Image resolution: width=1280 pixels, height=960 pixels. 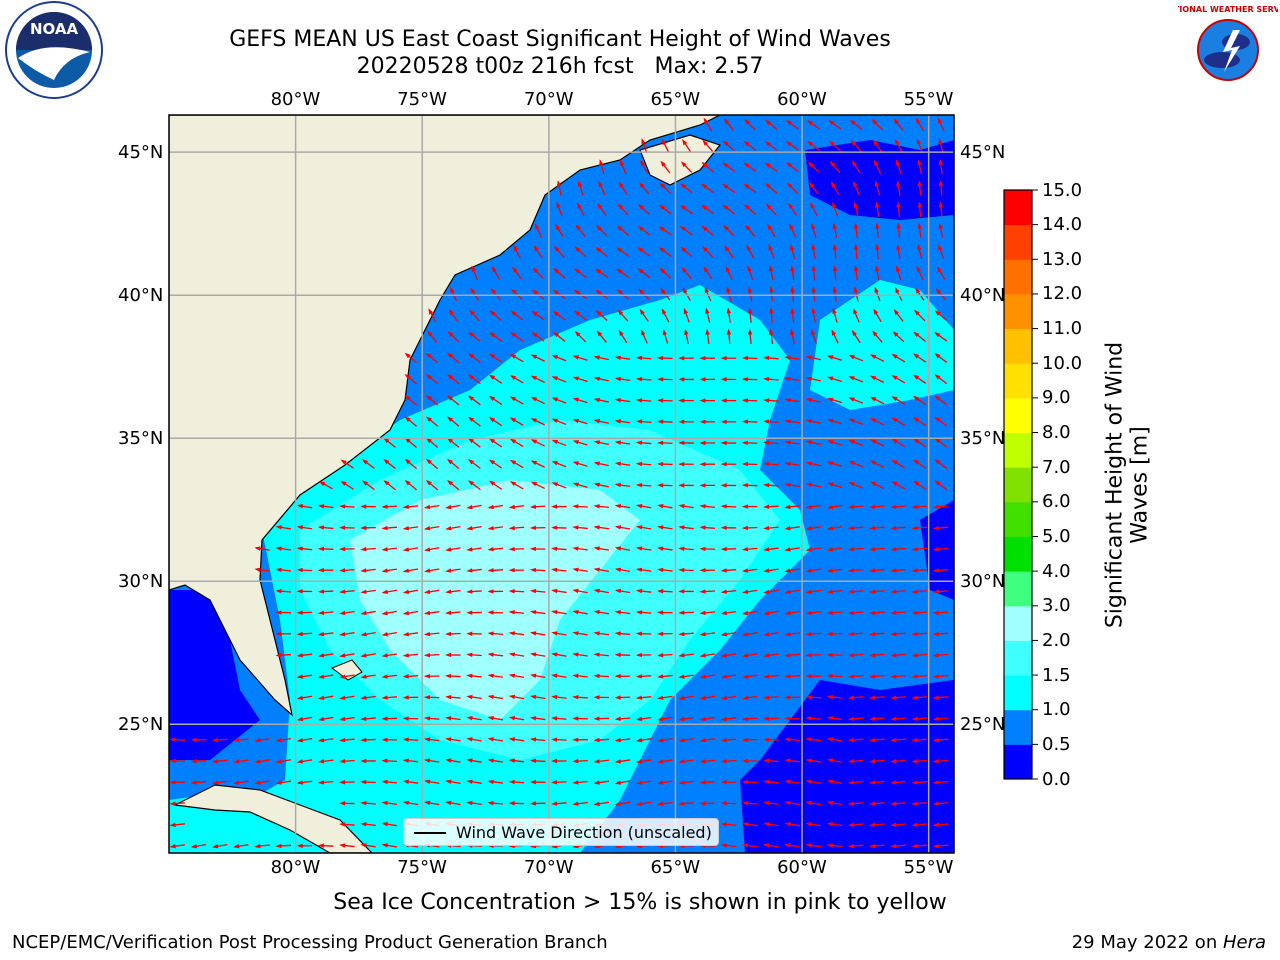 I want to click on colorbar-label: Significant Height of Wind Waves [m], so click(x=1127, y=485).